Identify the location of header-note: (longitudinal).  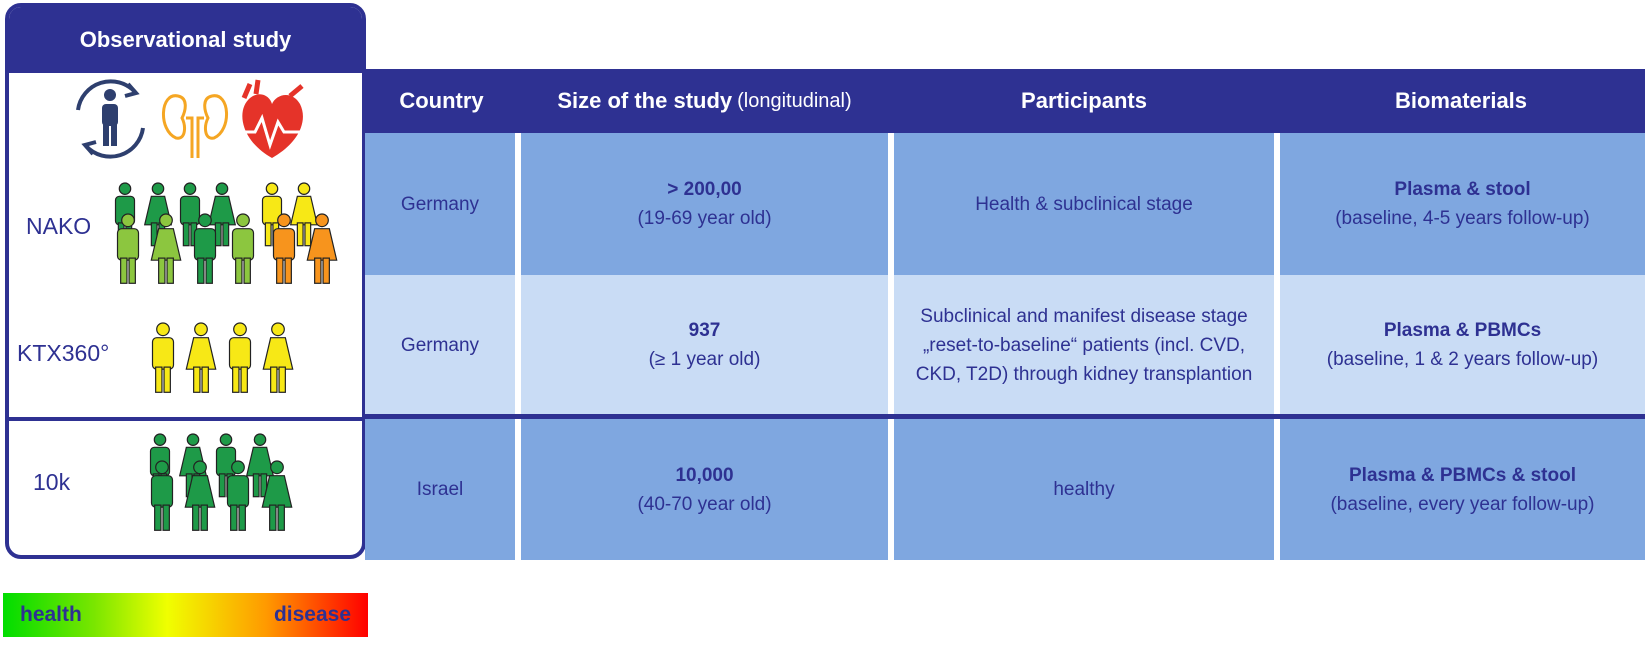
(794, 100).